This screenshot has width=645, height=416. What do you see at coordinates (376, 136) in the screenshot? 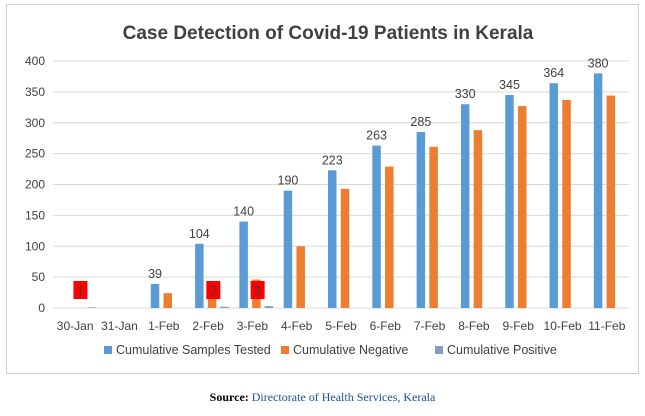
I see `data-label: 263` at bounding box center [376, 136].